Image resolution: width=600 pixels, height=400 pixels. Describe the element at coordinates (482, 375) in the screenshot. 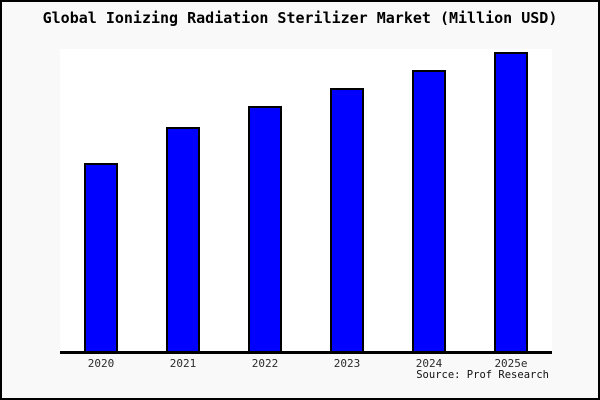

I see `source-attribution: Source: Prof Research` at that location.